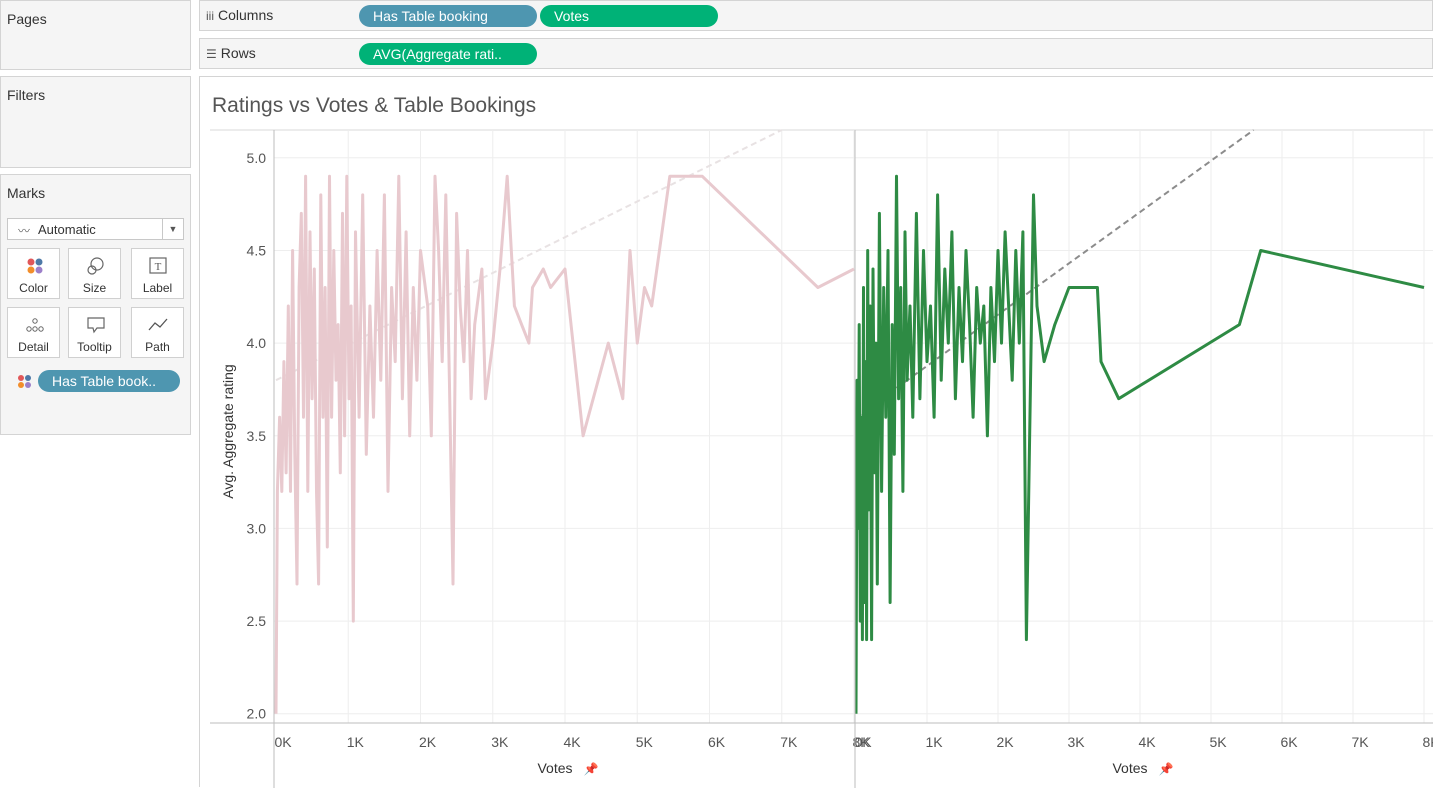  I want to click on marks-title: Marks, so click(26, 193).